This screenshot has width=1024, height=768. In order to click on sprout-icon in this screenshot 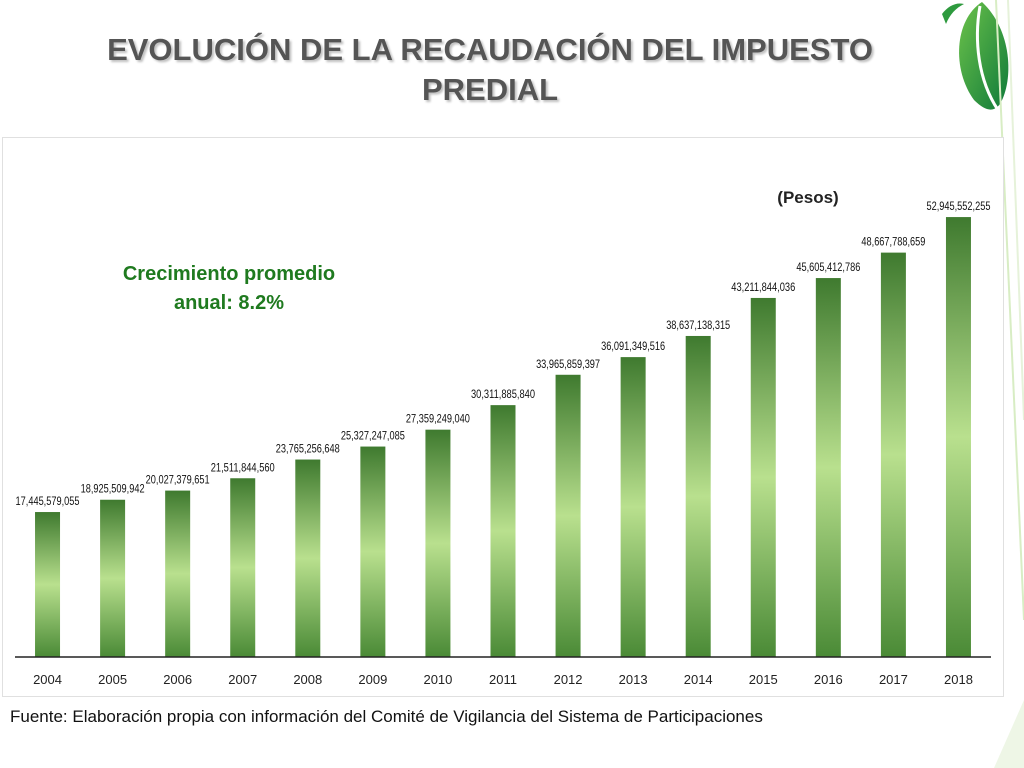, I will do `click(953, 13)`.